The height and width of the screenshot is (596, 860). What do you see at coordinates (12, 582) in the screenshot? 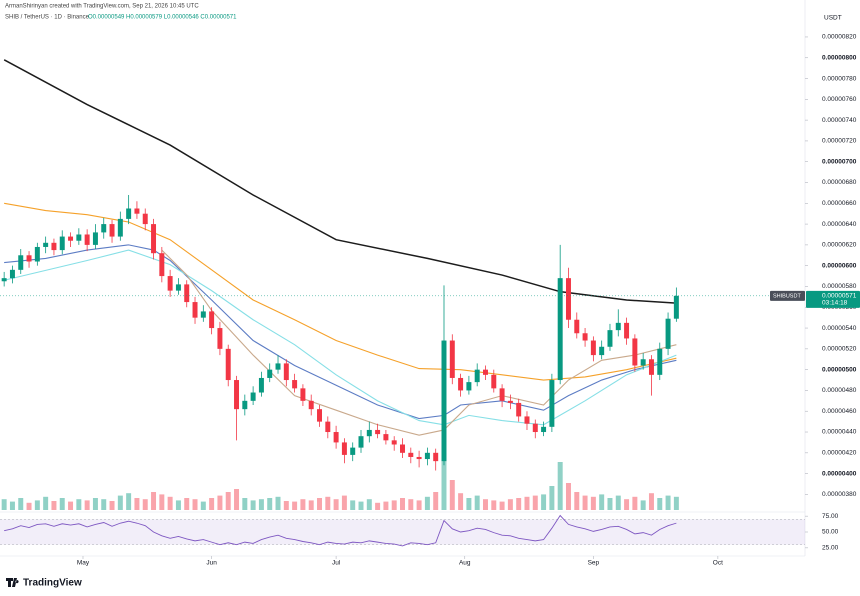
I see `logo-icon` at bounding box center [12, 582].